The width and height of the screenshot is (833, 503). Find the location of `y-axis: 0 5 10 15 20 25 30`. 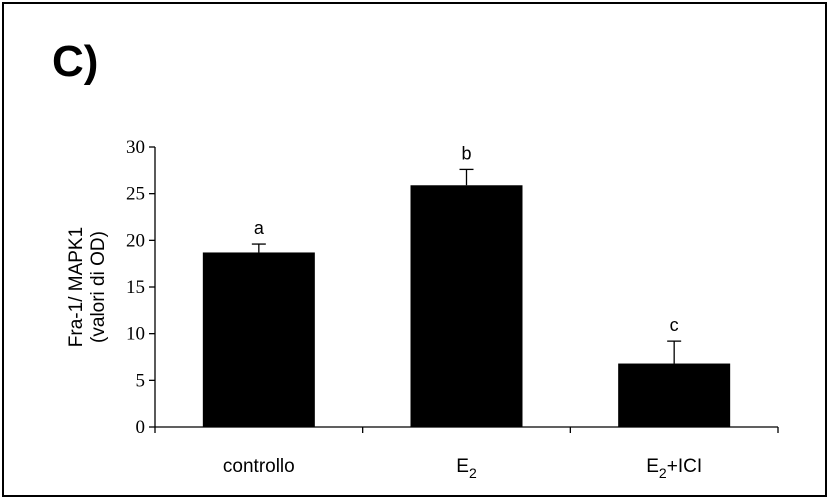

y-axis: 0 5 10 15 20 25 30 is located at coordinates (141, 287).